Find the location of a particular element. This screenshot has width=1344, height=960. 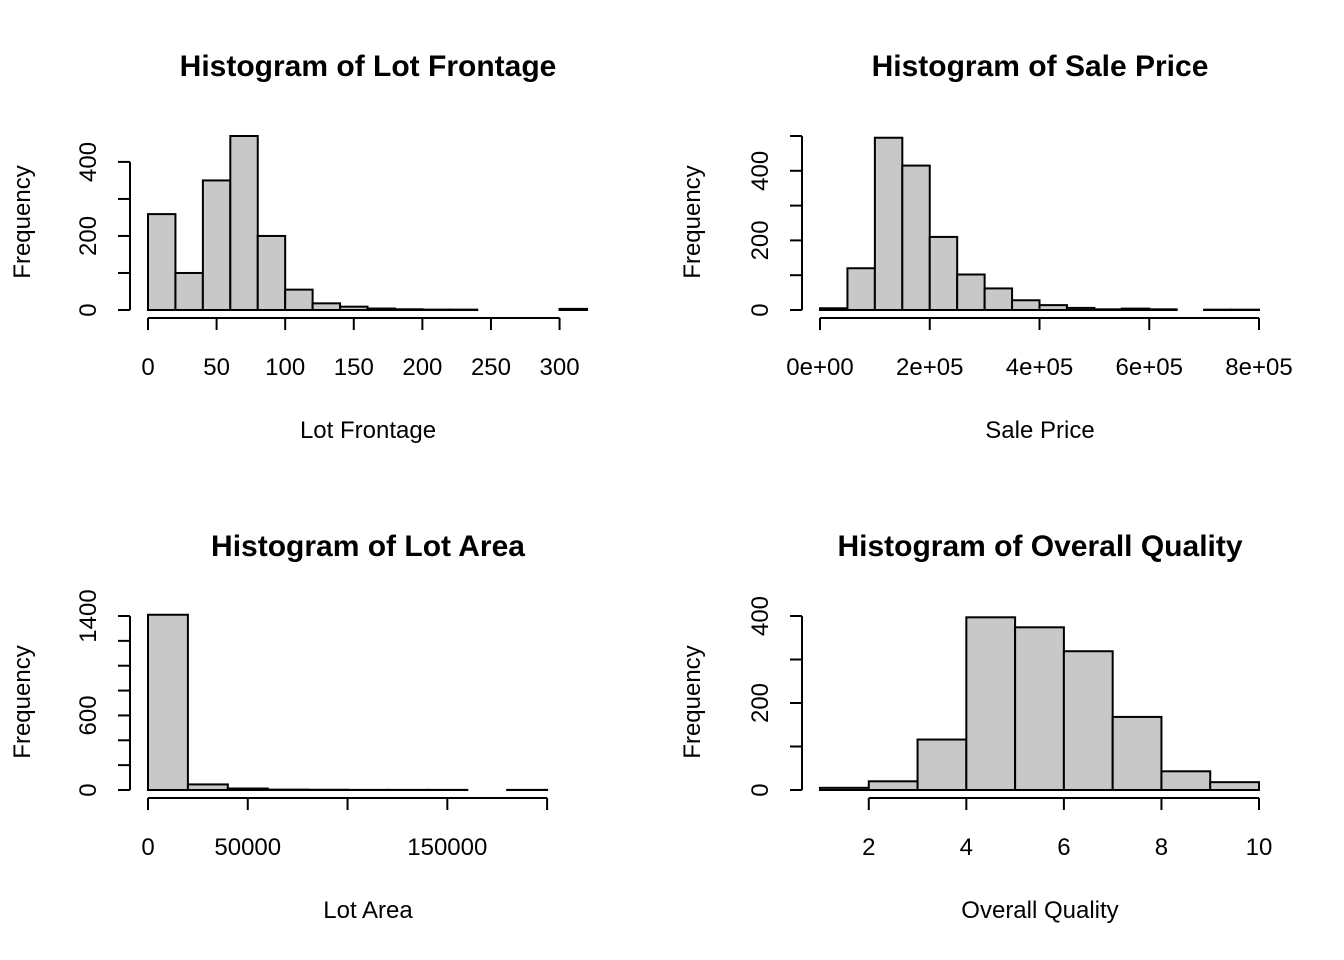

x-tick-label: 100 is located at coordinates (285, 367).